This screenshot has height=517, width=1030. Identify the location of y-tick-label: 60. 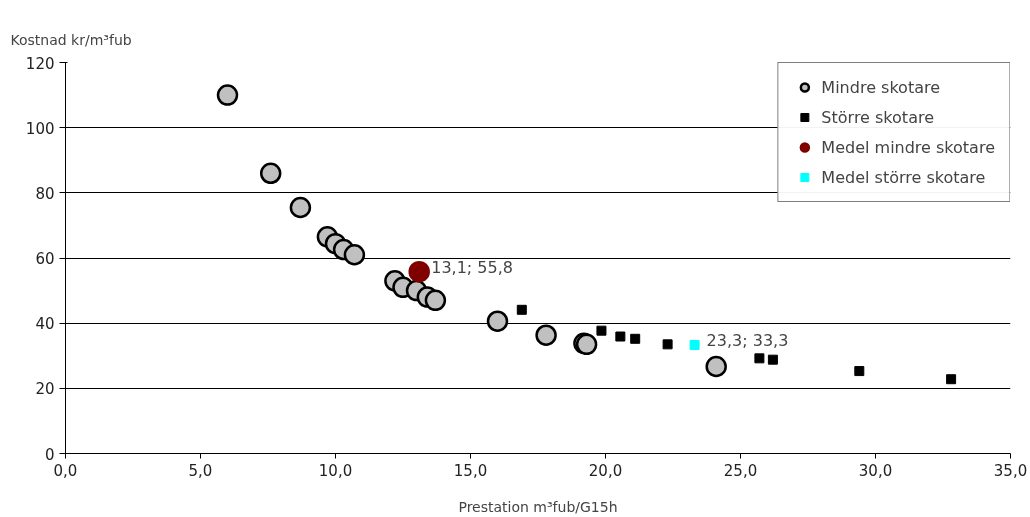
(45, 259).